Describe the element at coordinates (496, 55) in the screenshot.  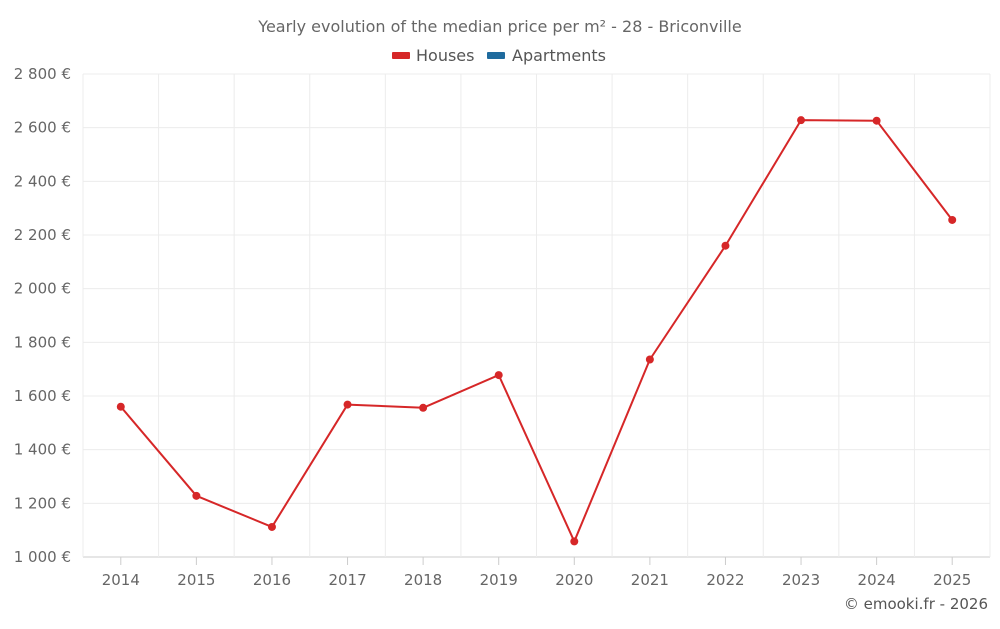
I see `legend-swatch-apartments` at that location.